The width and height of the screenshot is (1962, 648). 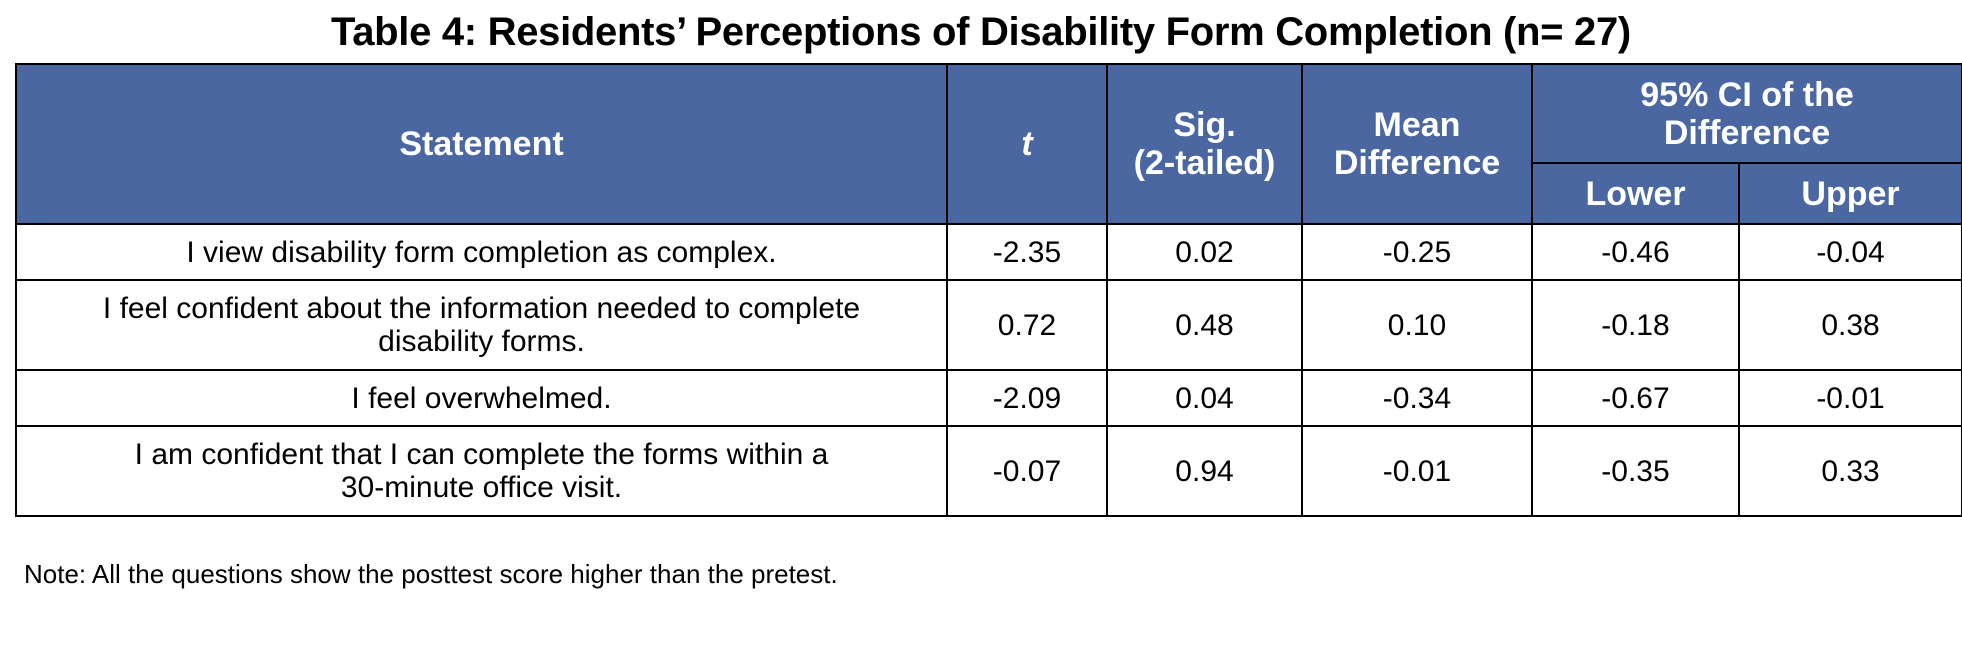 I want to click on mean-diff-cell: -0.25, so click(x=1417, y=252).